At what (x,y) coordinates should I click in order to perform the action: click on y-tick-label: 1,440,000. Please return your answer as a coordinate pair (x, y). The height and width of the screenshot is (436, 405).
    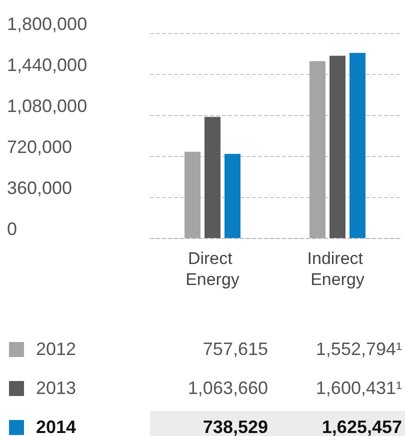
    Looking at the image, I should click on (47, 65).